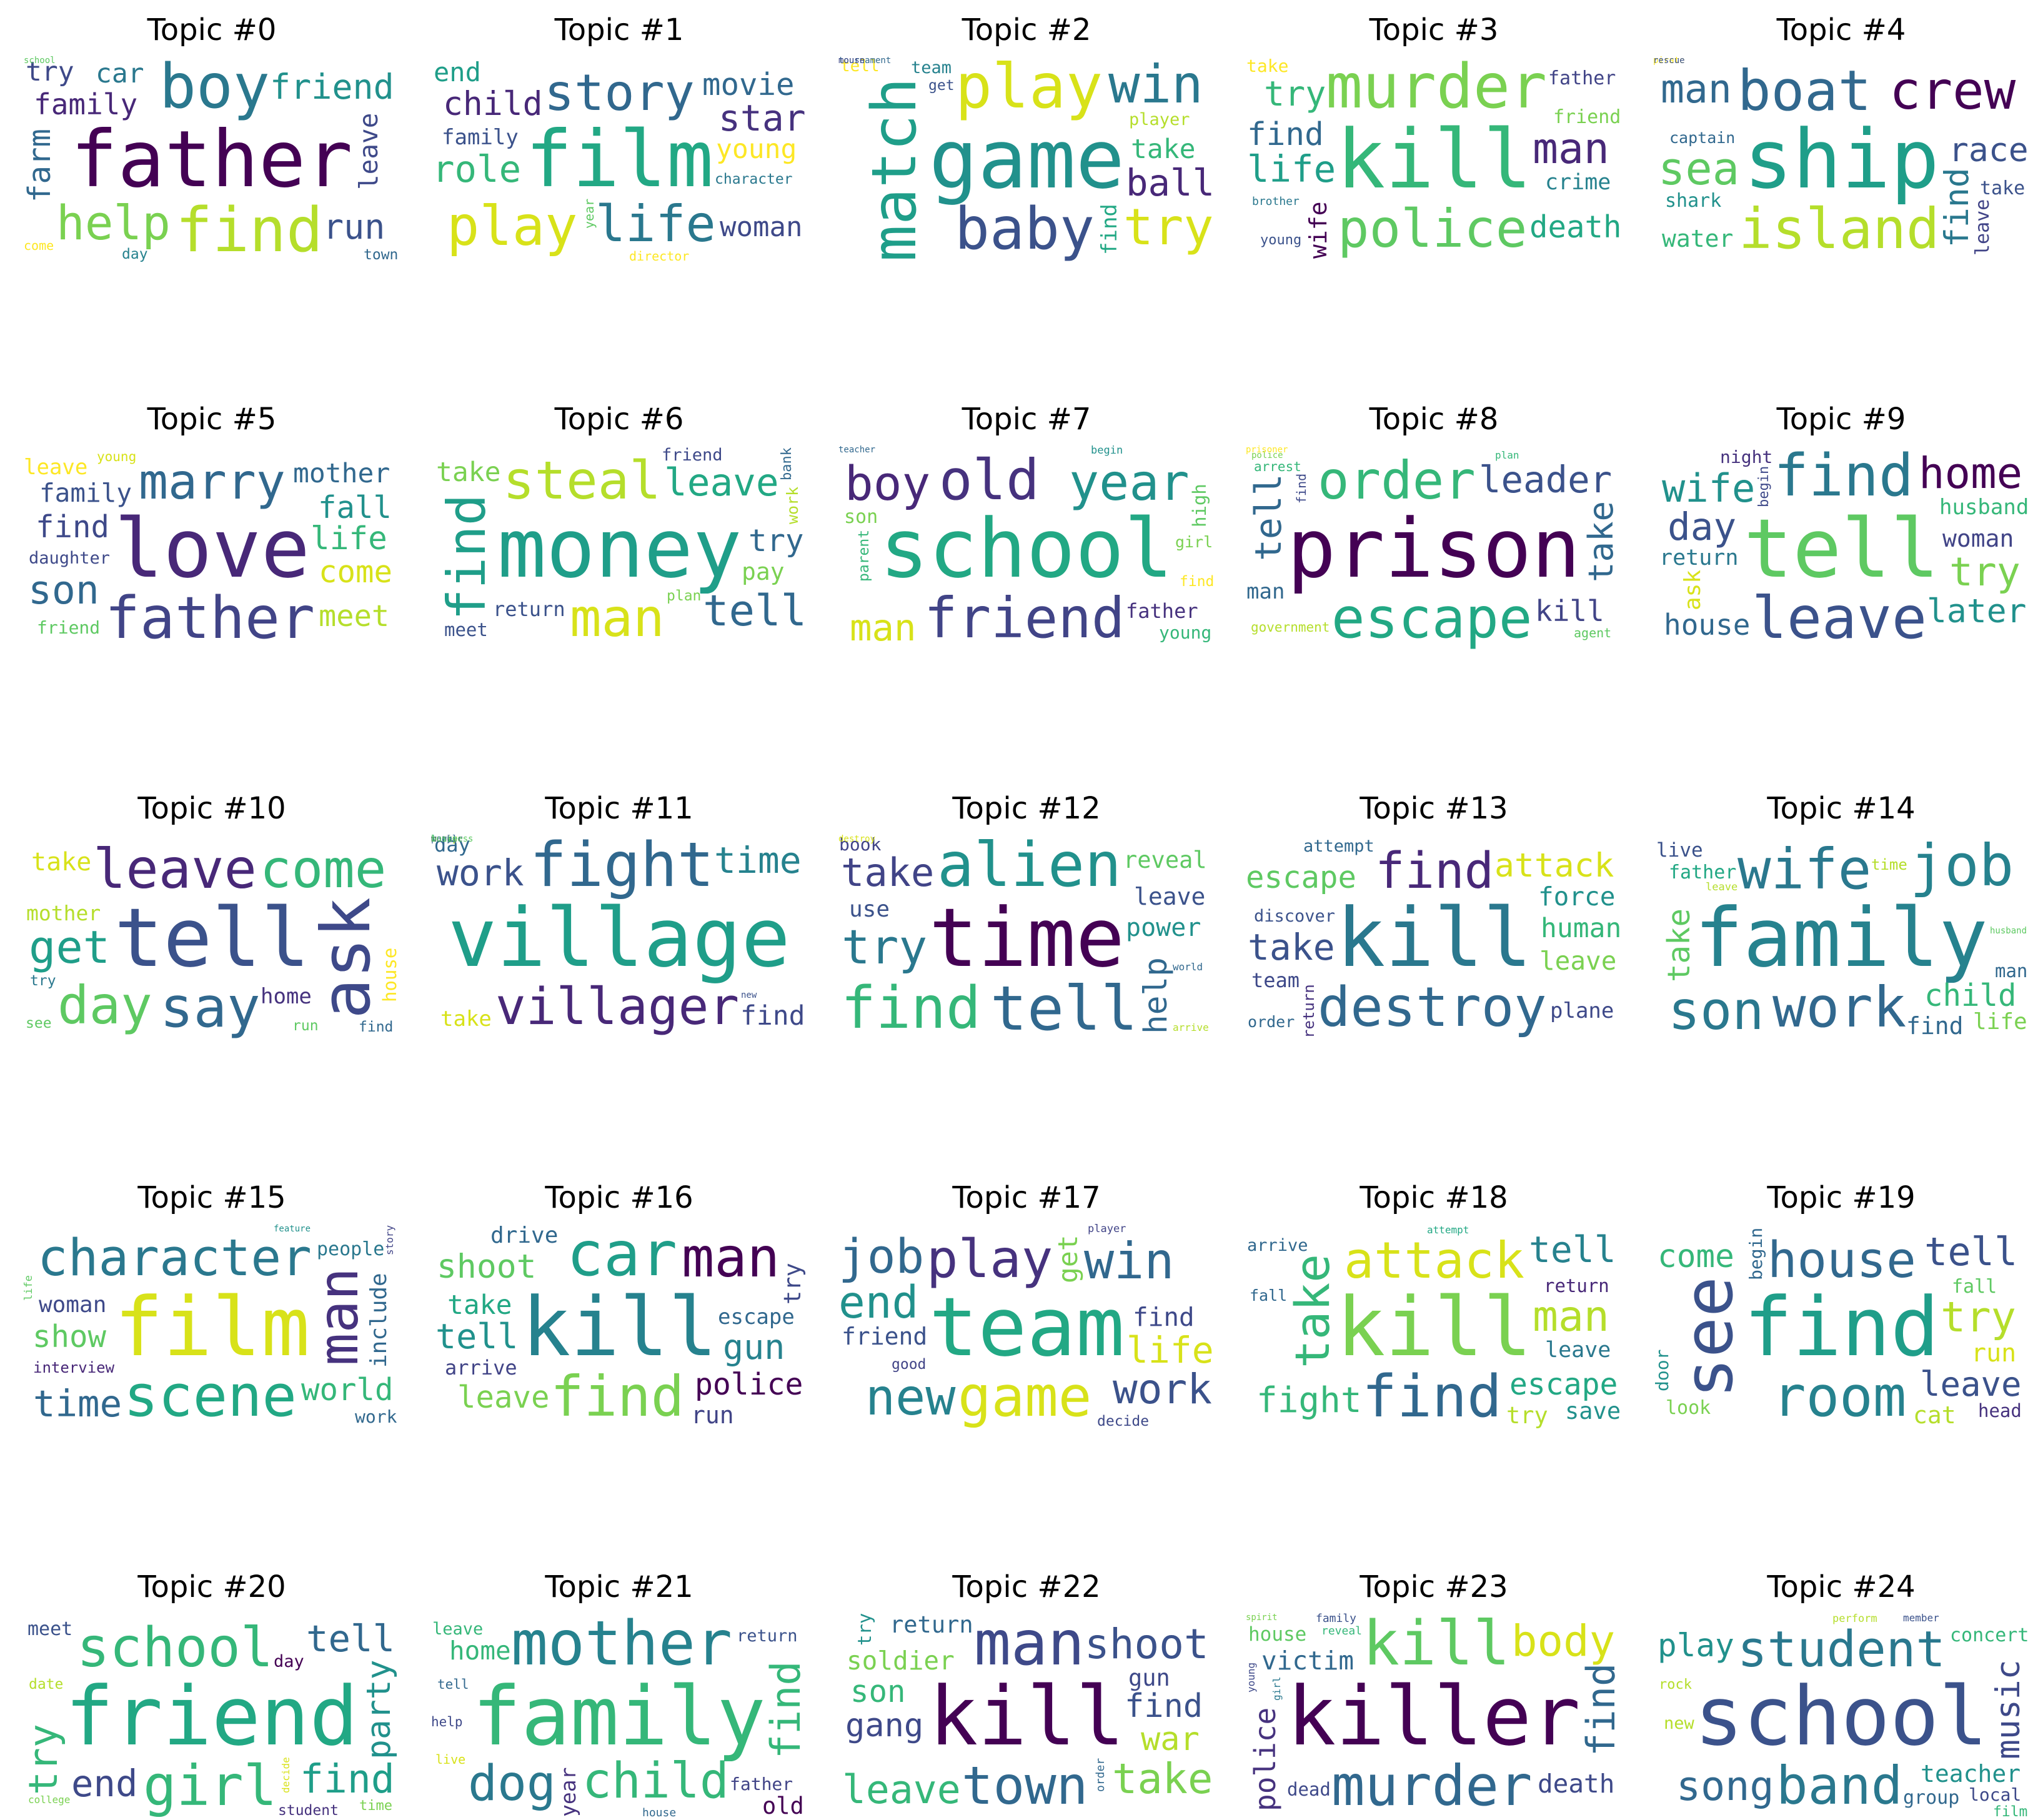 This screenshot has height=1820, width=2043. Describe the element at coordinates (2000, 1410) in the screenshot. I see `cloud-word: head` at that location.